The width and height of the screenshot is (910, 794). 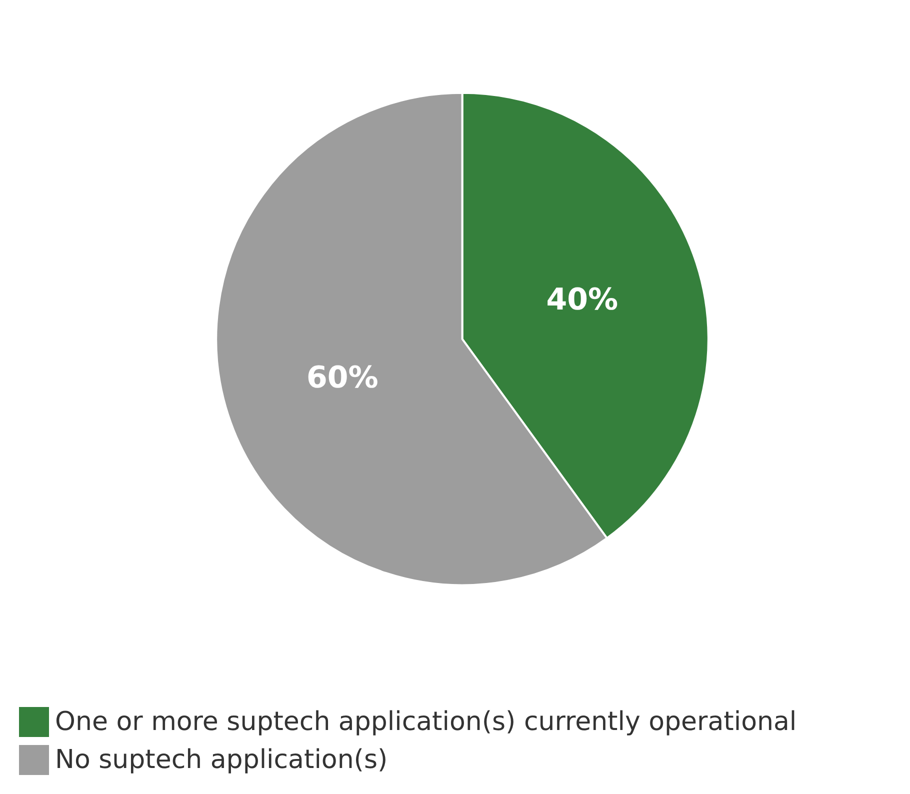 I want to click on legend-label: One or more suptech application(s) currently operational, so click(x=426, y=722).